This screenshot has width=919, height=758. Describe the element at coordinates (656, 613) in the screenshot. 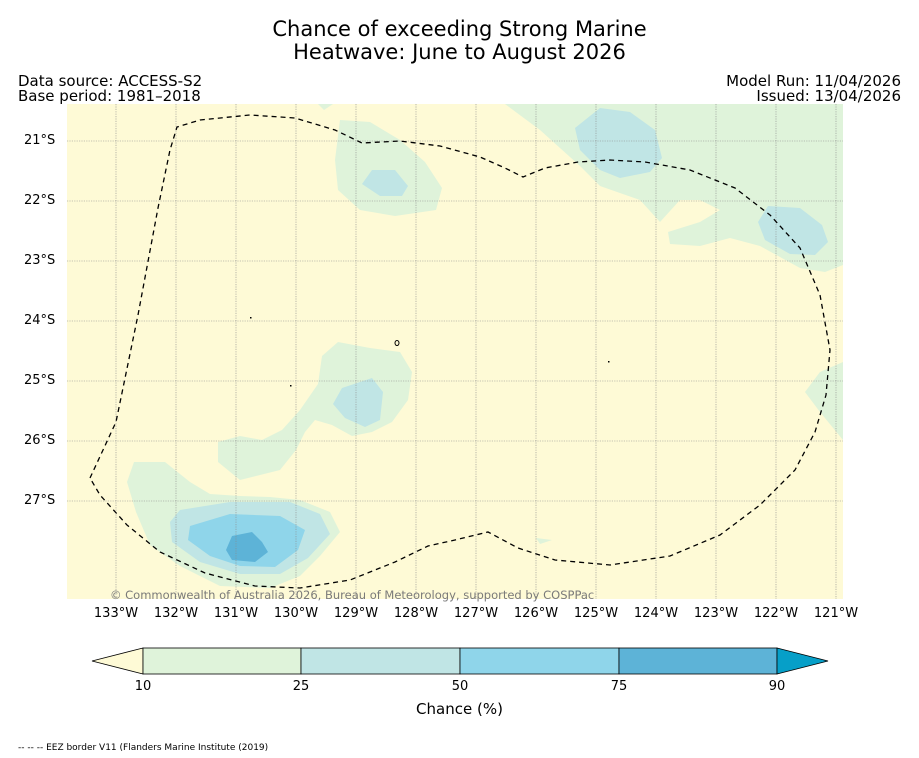

I see `lon-label: 124°W` at that location.